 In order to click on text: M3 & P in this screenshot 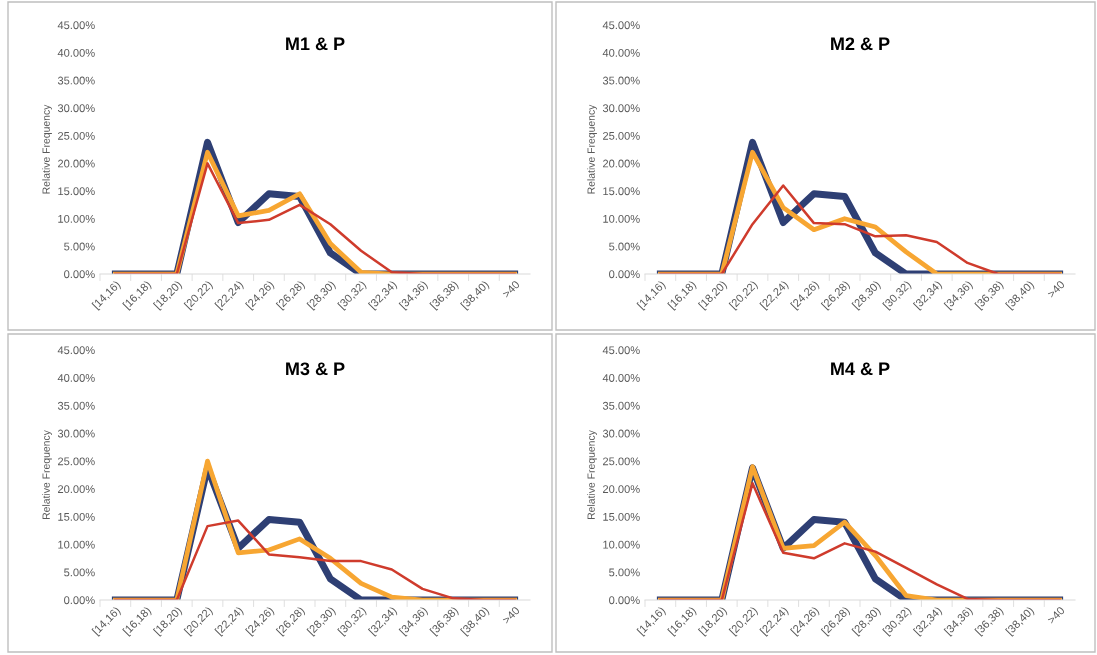, I will do `click(315, 369)`.